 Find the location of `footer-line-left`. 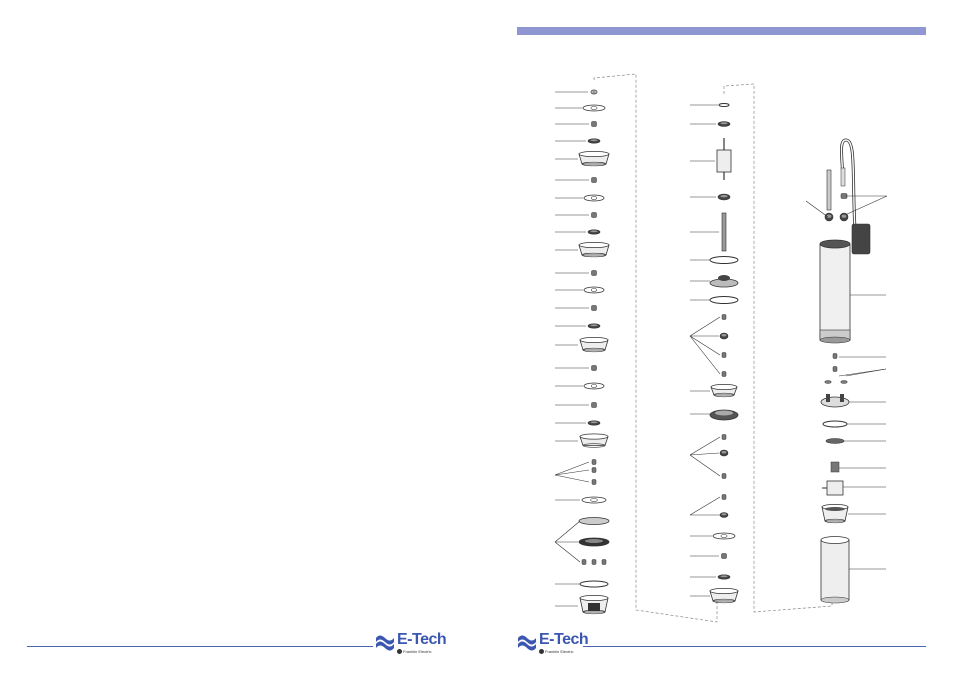

footer-line-left is located at coordinates (200, 646).